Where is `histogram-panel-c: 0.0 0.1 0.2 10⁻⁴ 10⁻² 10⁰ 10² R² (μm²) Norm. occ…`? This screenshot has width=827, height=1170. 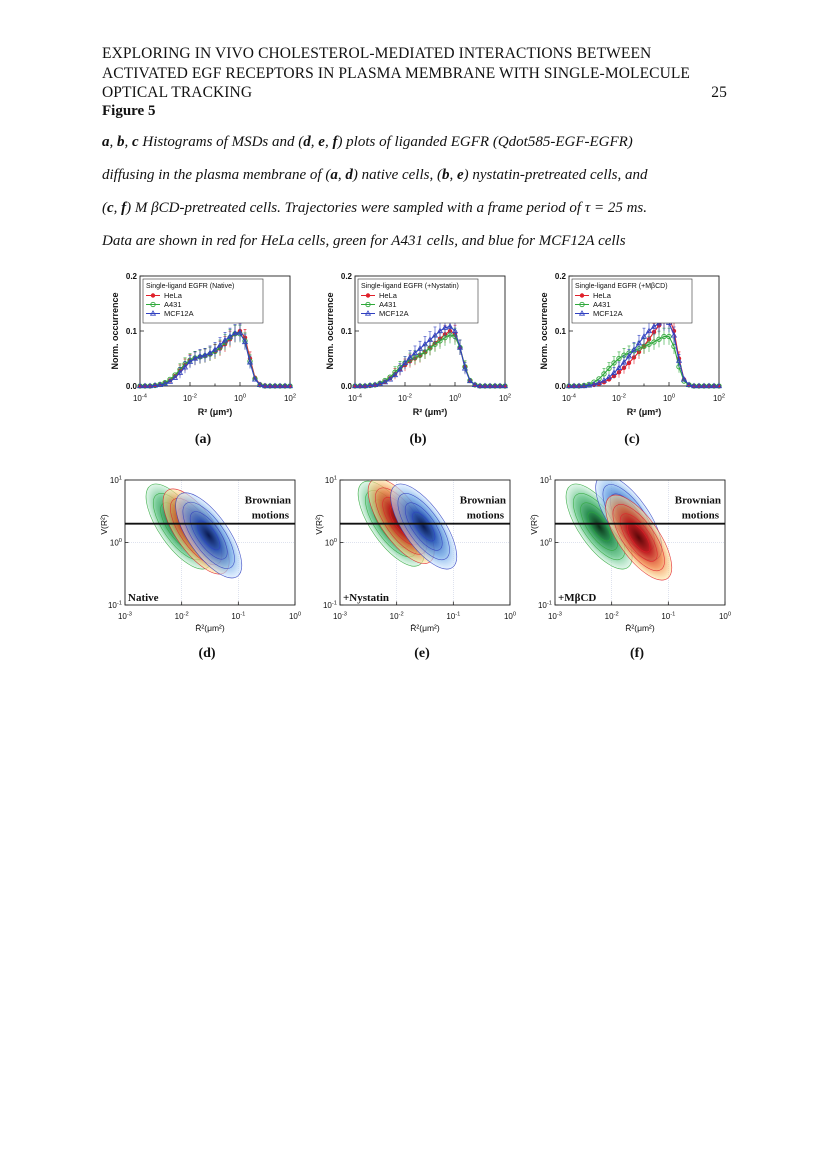
histogram-panel-c: 0.0 0.1 0.2 10⁻⁴ 10⁻² 10⁰ 10² R² (μm²) Norm. occ… is located at coordinates (632, 359).